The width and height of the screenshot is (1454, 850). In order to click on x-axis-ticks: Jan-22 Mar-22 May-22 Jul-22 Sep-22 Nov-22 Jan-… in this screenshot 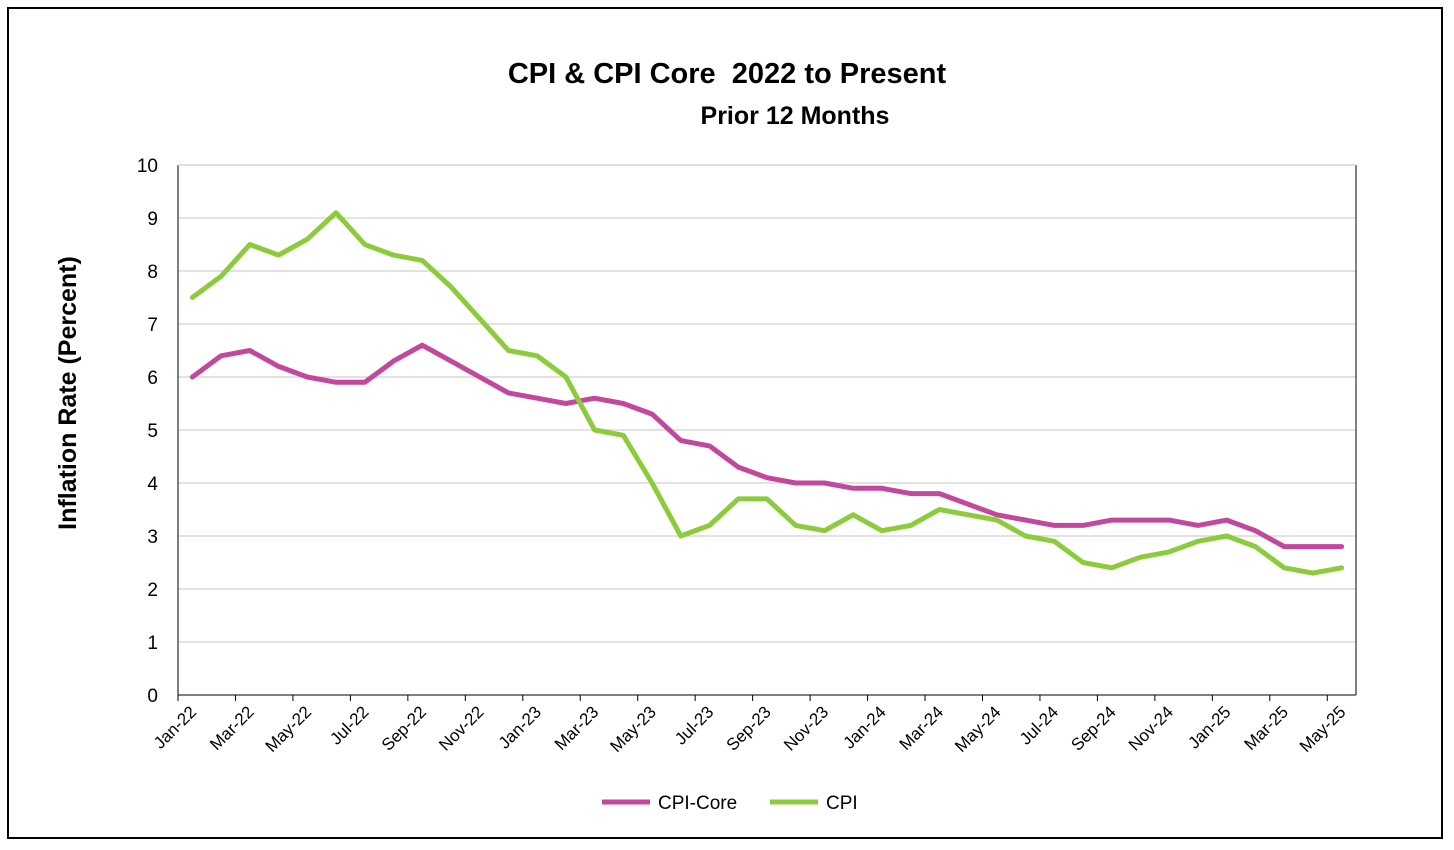, I will do `click(749, 729)`.